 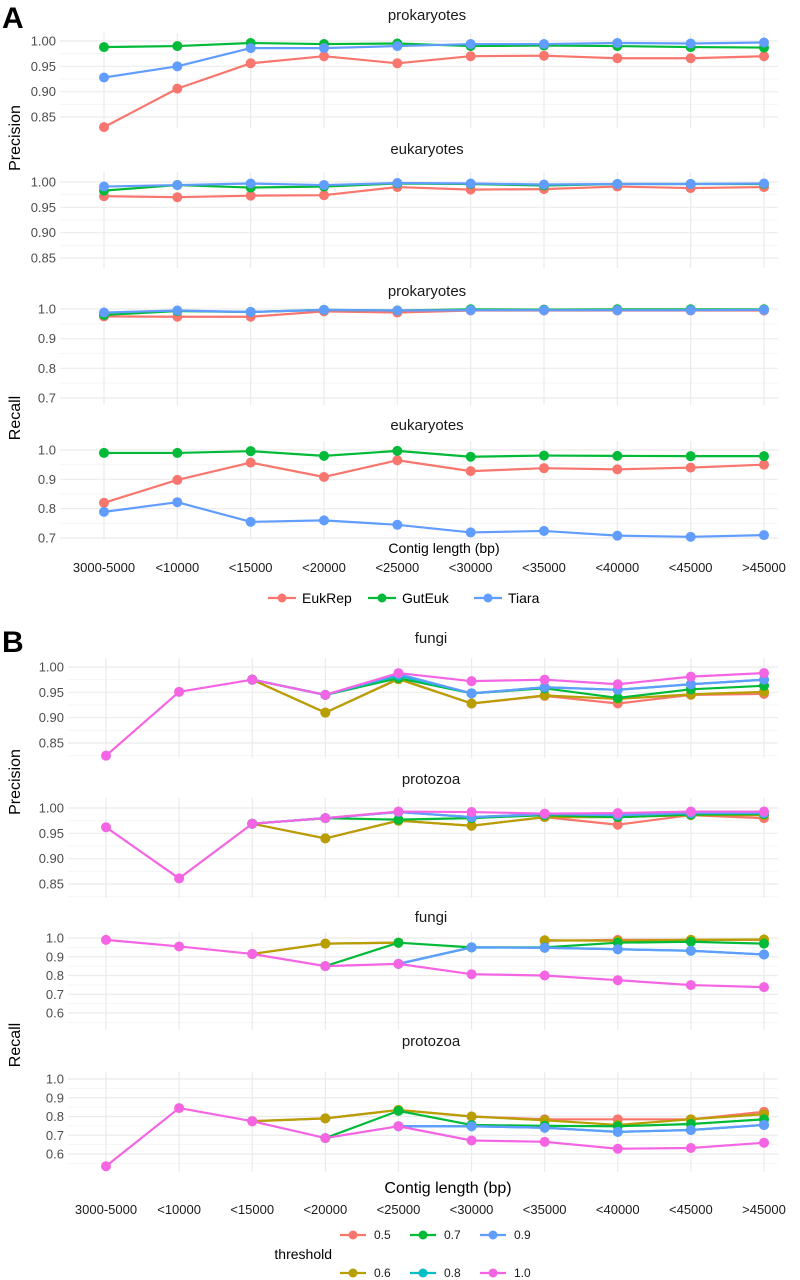 What do you see at coordinates (434, 481) in the screenshot?
I see `series-line-EukRep` at bounding box center [434, 481].